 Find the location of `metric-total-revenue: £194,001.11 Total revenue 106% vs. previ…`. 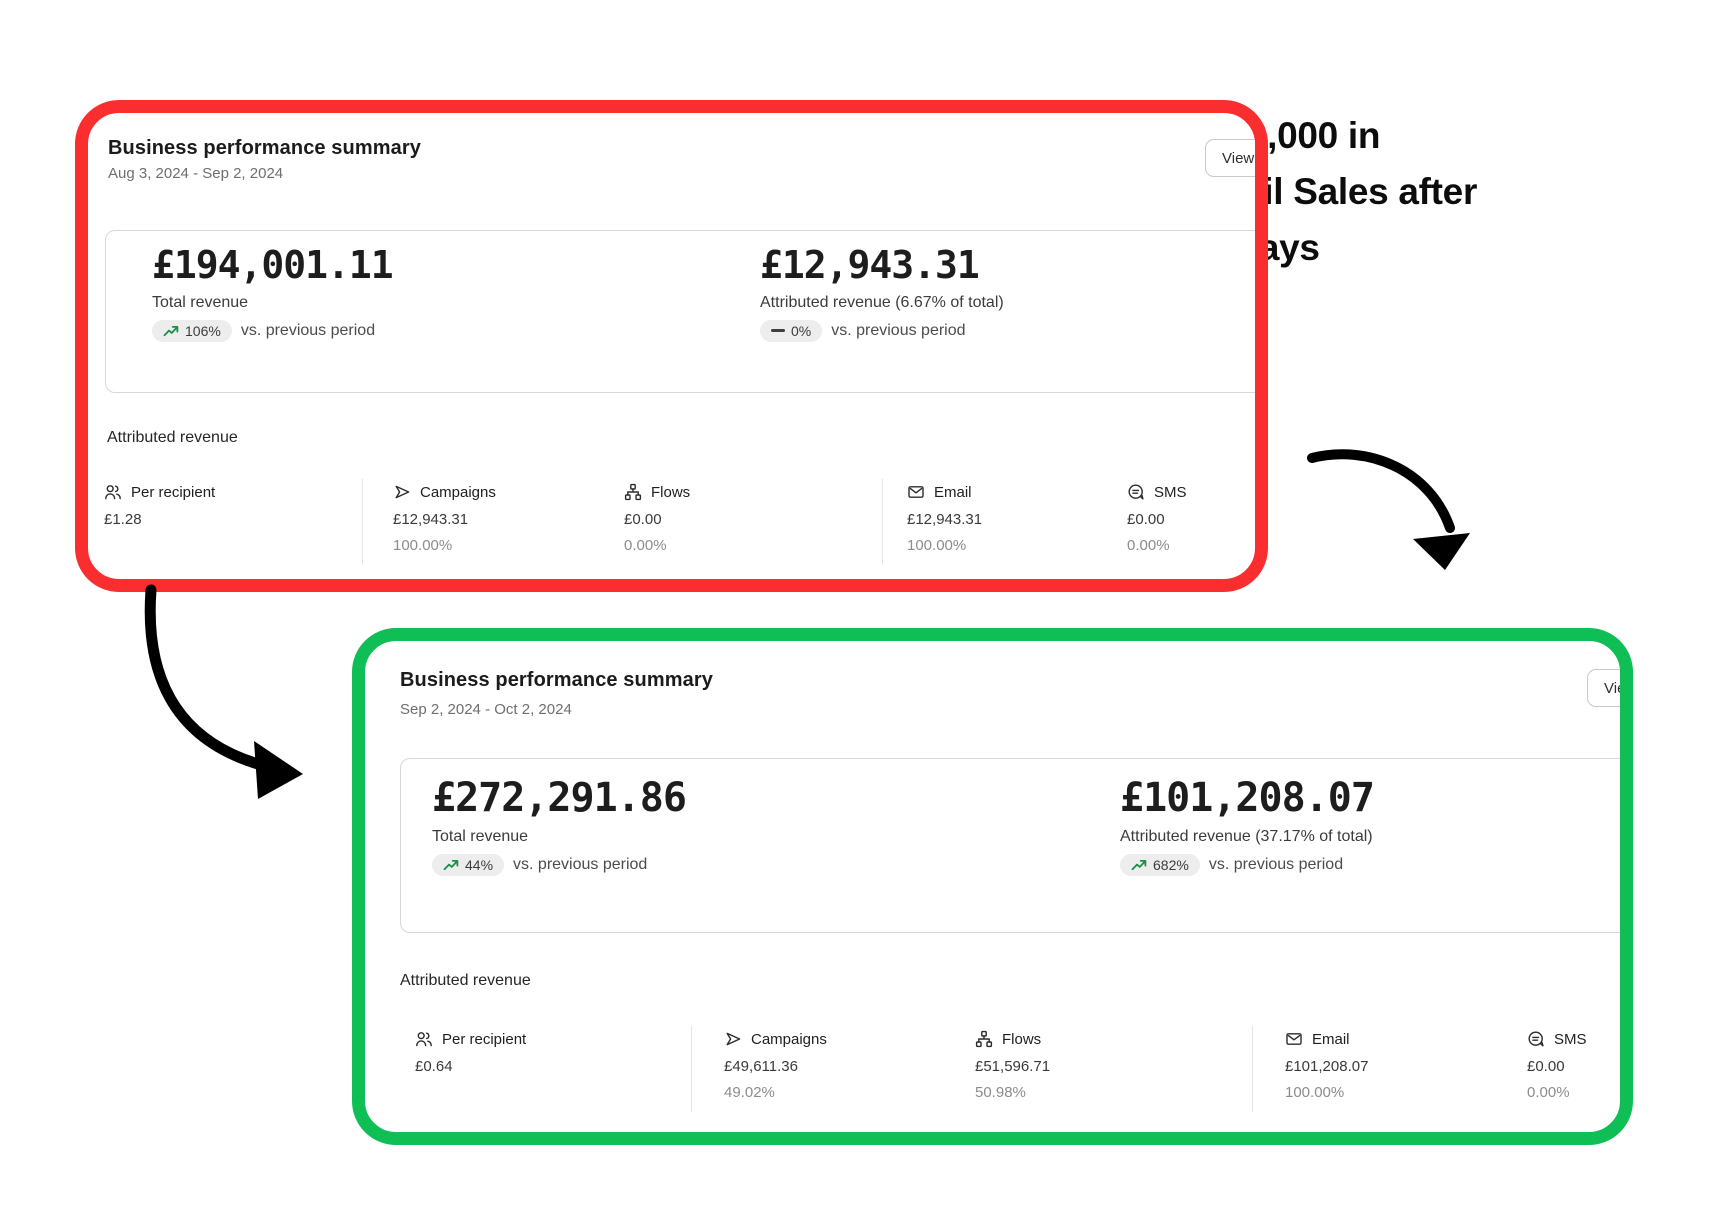

metric-total-revenue: £194,001.11 Total revenue 106% vs. previ… is located at coordinates (273, 286).